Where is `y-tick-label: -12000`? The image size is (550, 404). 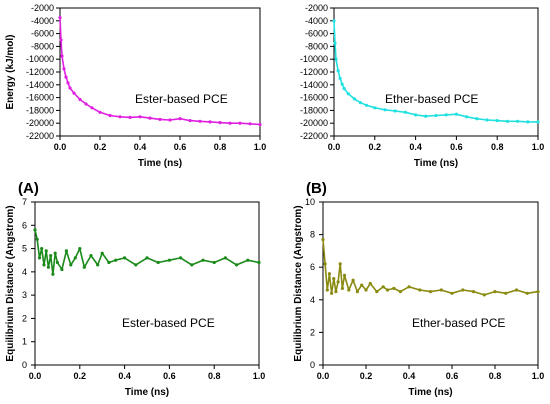 y-tick-label: -12000 is located at coordinates (314, 72).